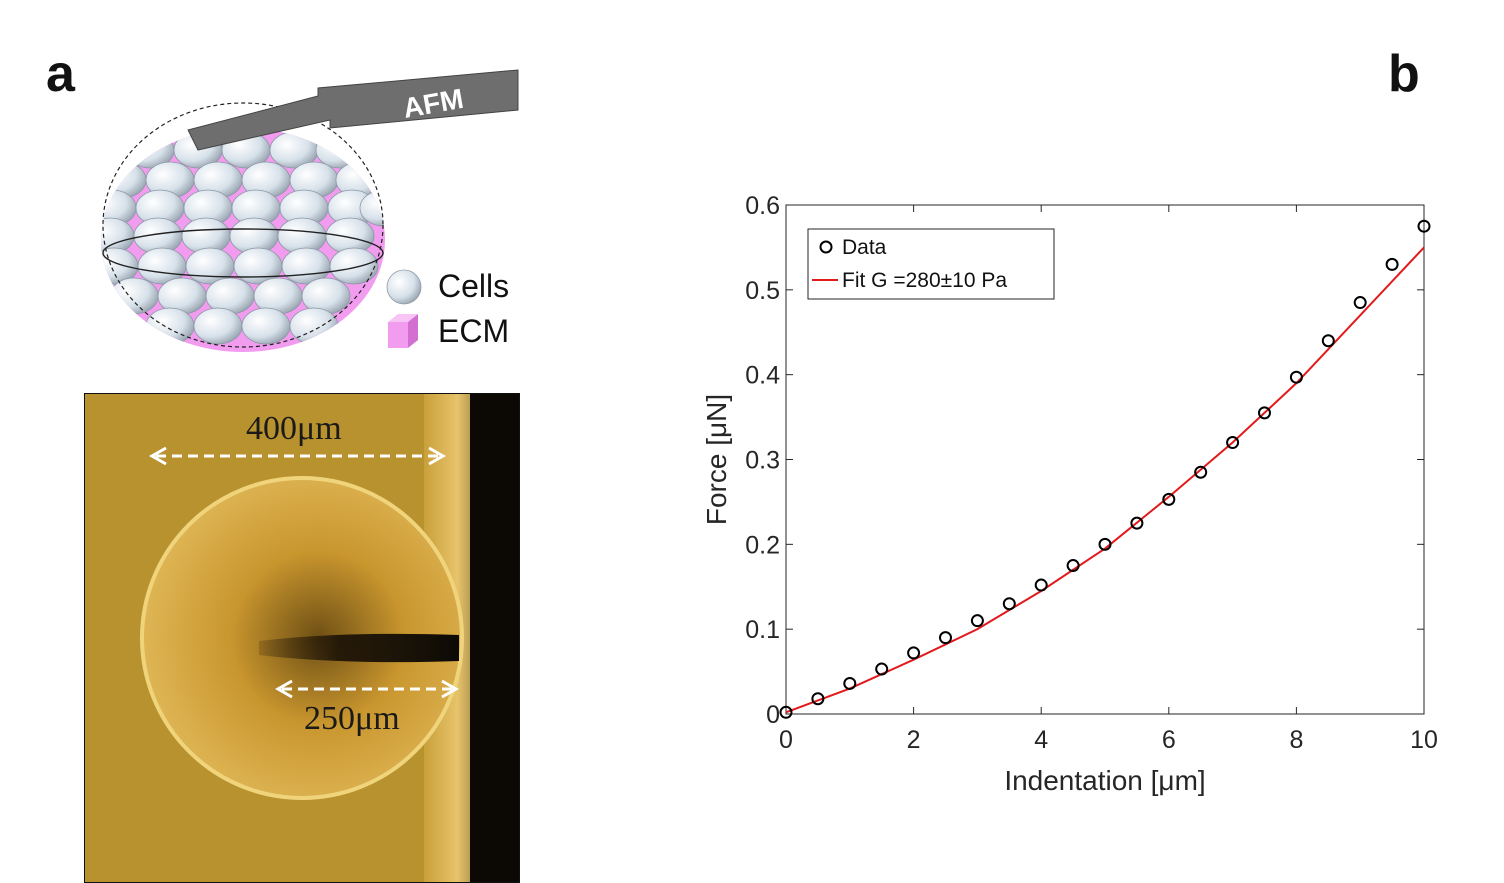 The height and width of the screenshot is (883, 1504). I want to click on scale-label-400: 400μm, so click(294, 428).